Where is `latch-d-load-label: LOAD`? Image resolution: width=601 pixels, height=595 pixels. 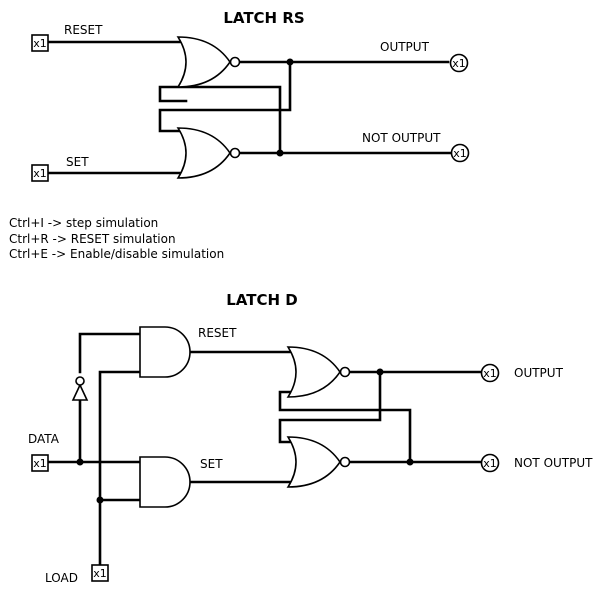 latch-d-load-label: LOAD is located at coordinates (61, 578).